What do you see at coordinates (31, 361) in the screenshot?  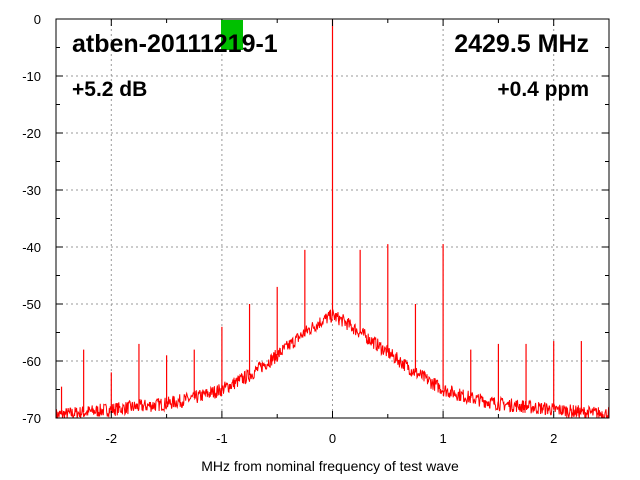 I see `y-tick-label: -60` at bounding box center [31, 361].